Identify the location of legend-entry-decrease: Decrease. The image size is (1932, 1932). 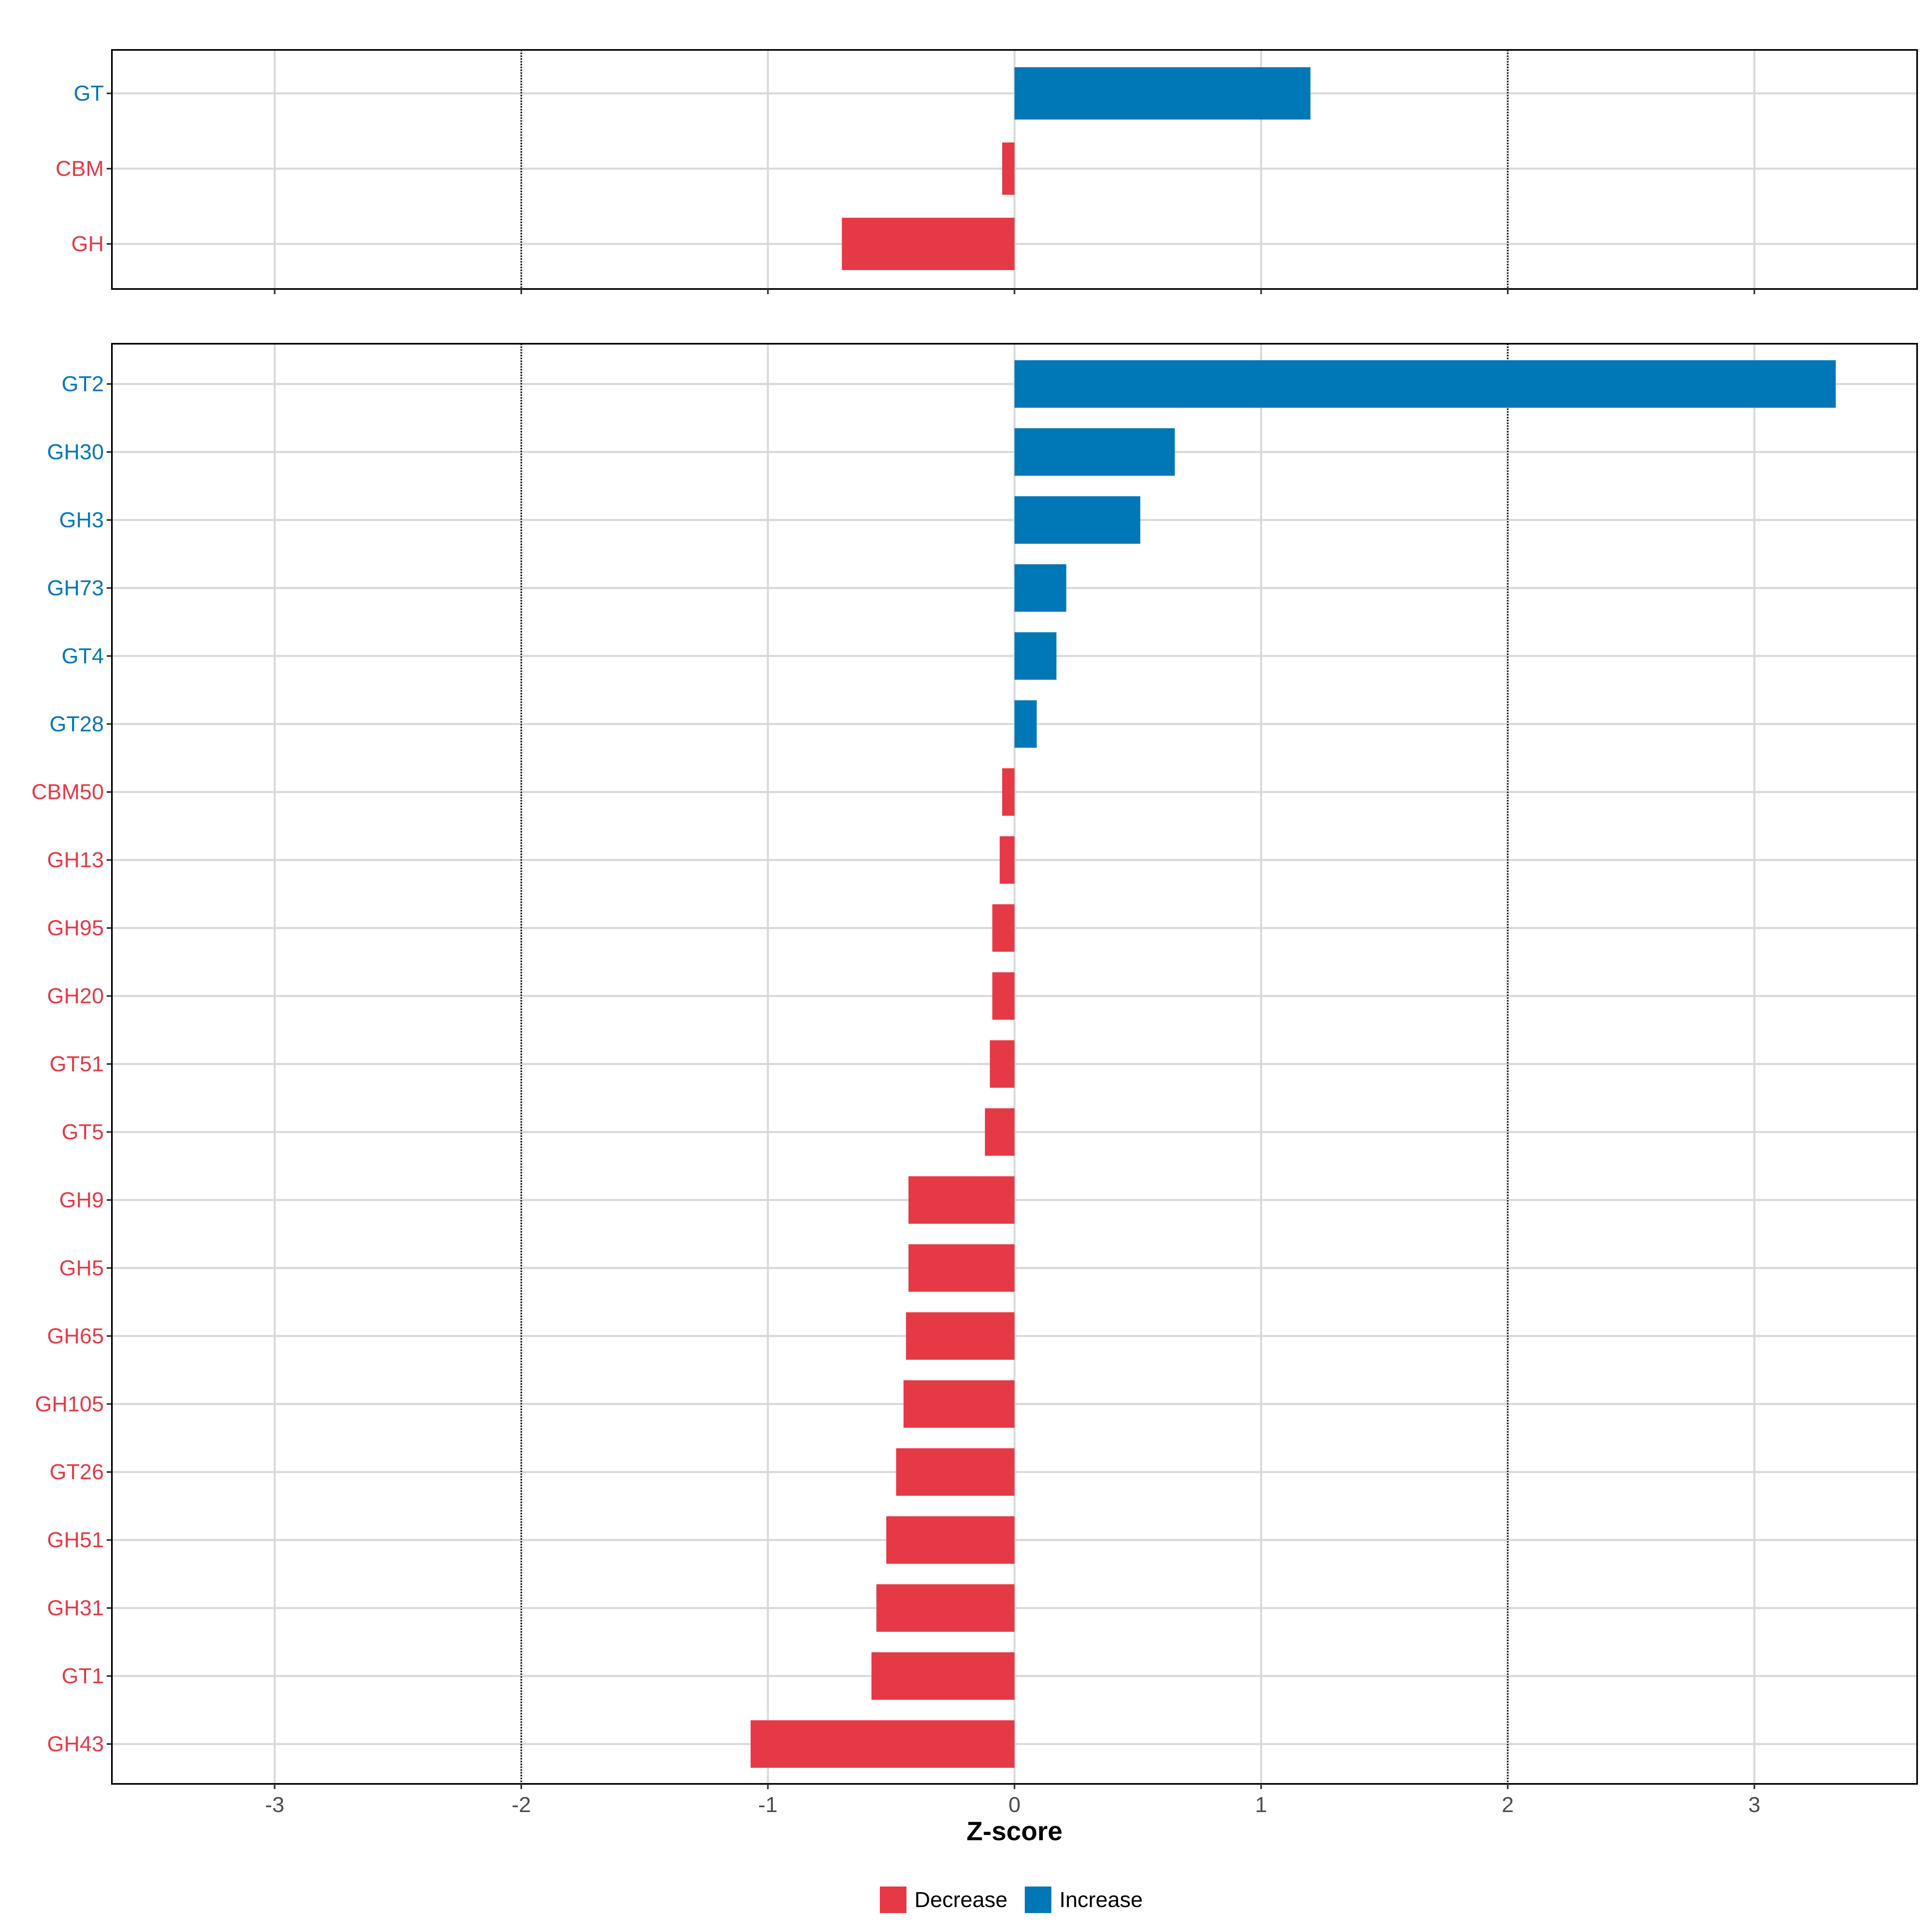
(943, 1900).